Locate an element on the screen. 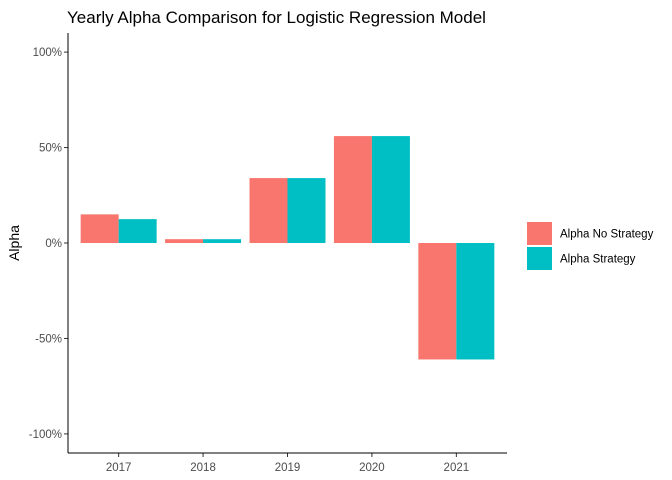 The width and height of the screenshot is (672, 480). x-tick-label: 2018 is located at coordinates (203, 468).